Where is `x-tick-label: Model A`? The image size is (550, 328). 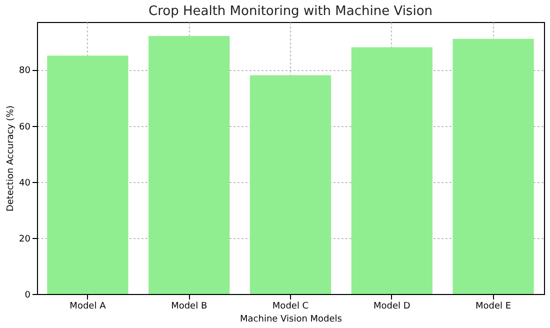 x-tick-label: Model A is located at coordinates (88, 307).